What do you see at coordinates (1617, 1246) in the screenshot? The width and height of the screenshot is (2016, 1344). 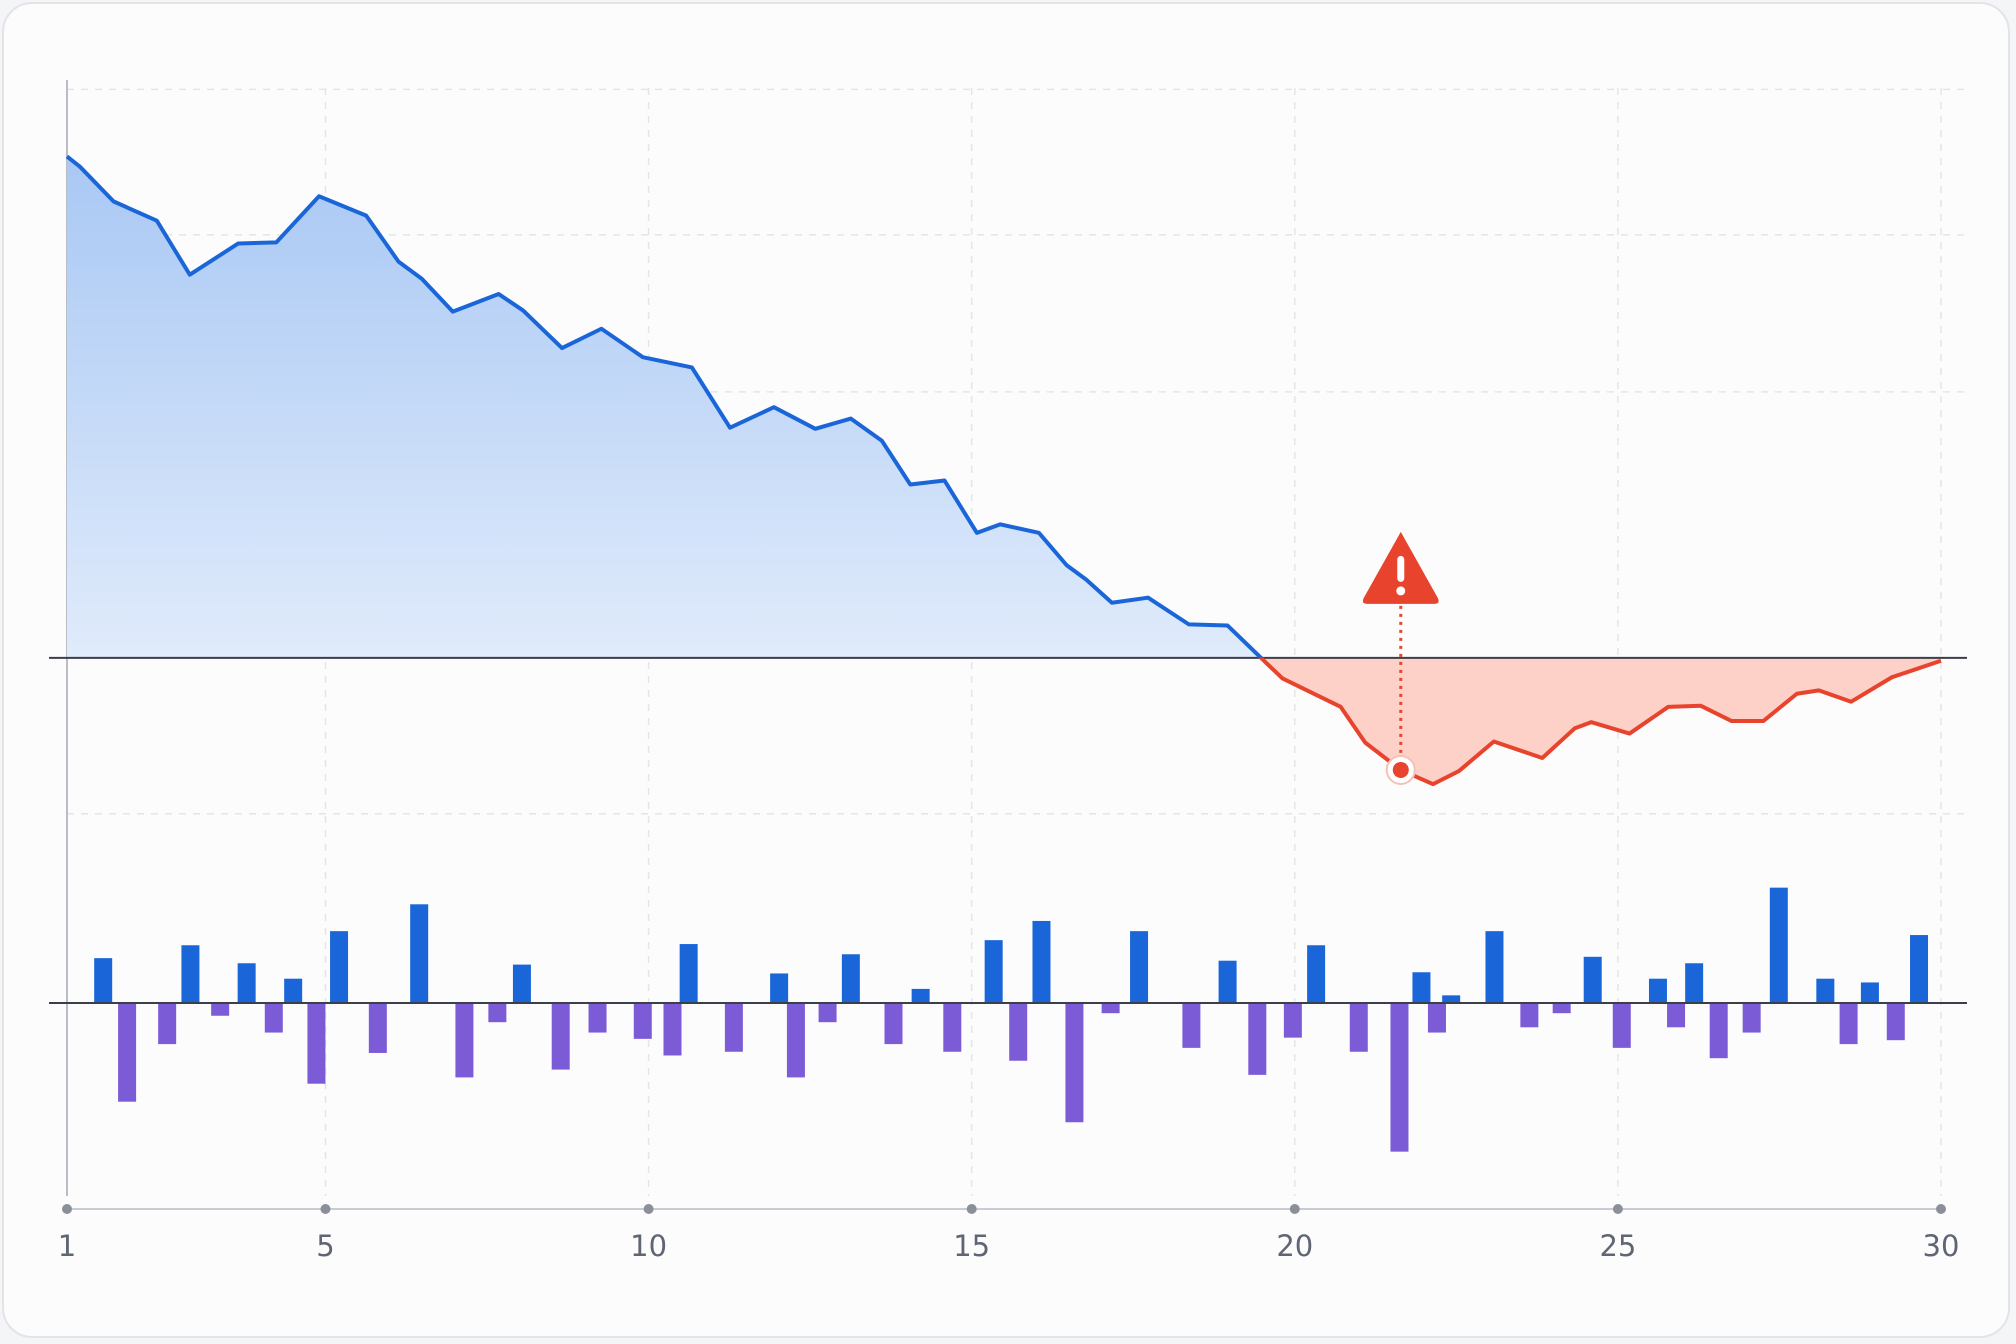 I see `x-tick-label: 25` at bounding box center [1617, 1246].